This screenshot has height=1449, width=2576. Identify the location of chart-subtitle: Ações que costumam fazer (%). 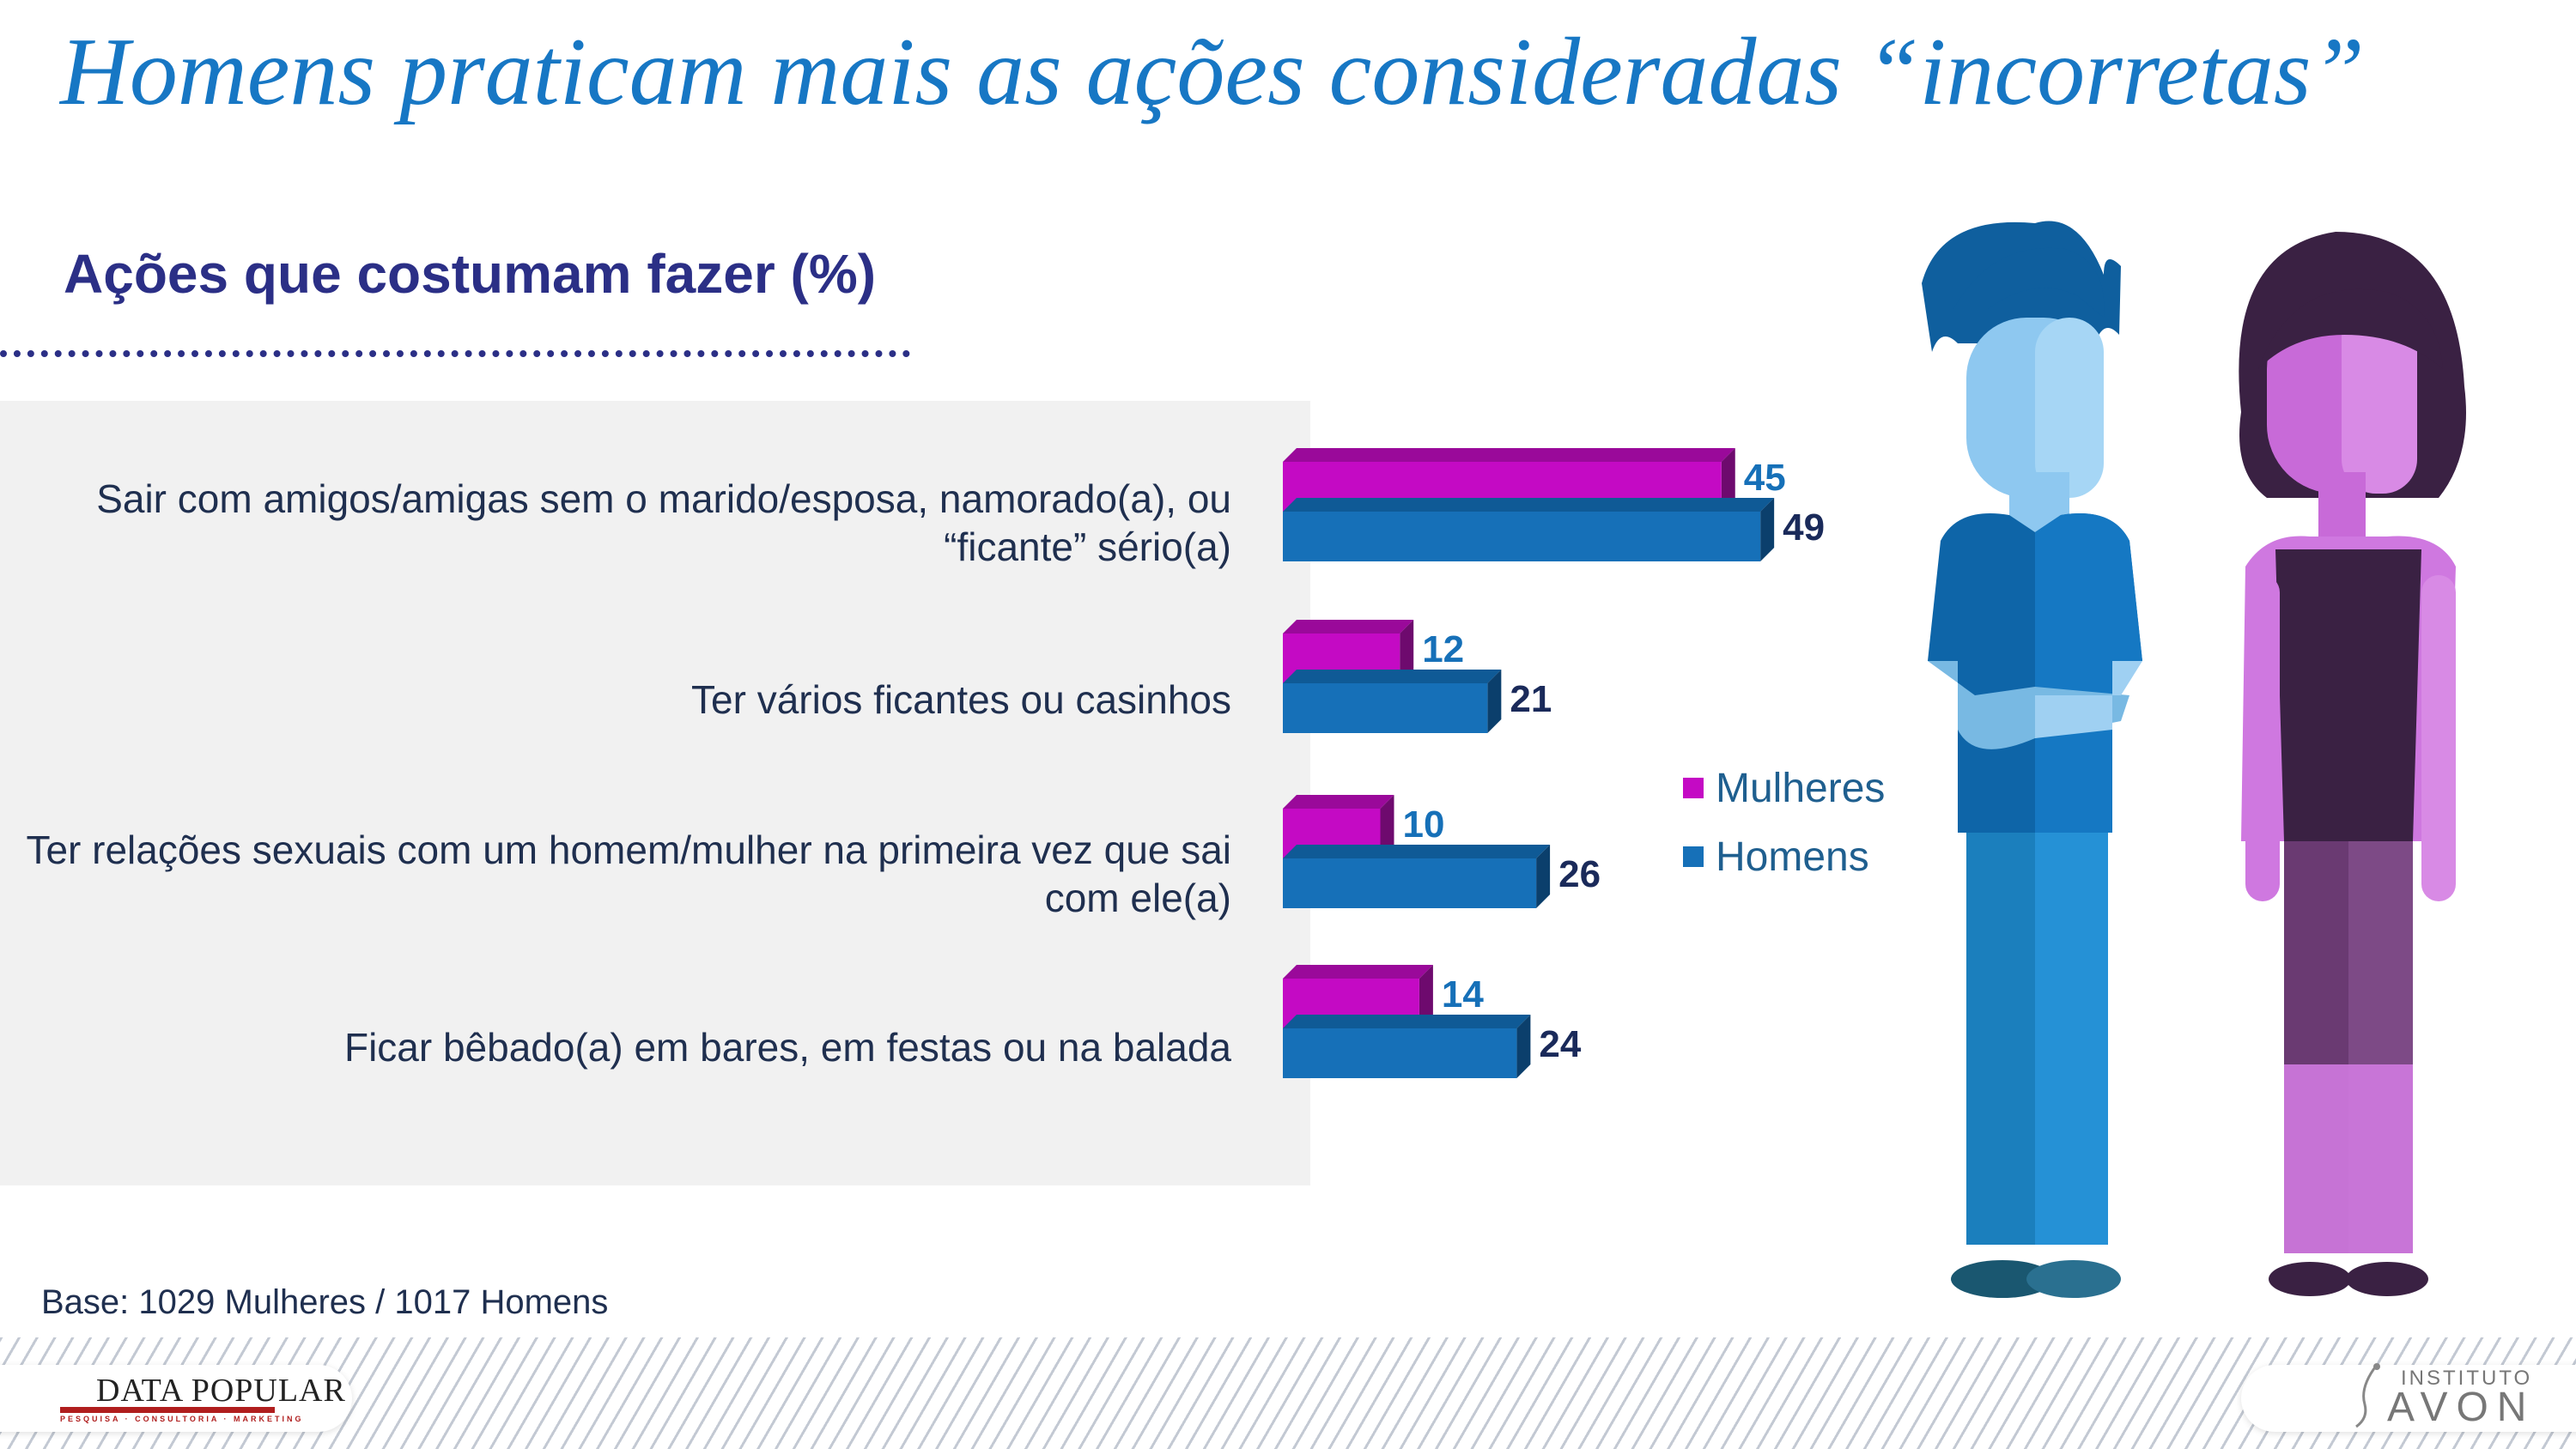
(470, 274).